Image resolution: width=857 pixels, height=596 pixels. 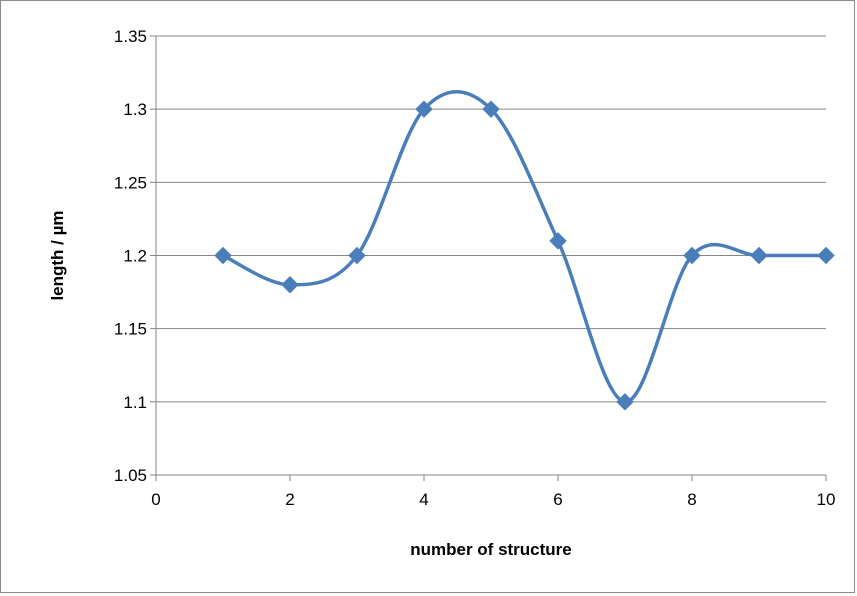 I want to click on y-tick-label: 1.3, so click(x=135, y=109).